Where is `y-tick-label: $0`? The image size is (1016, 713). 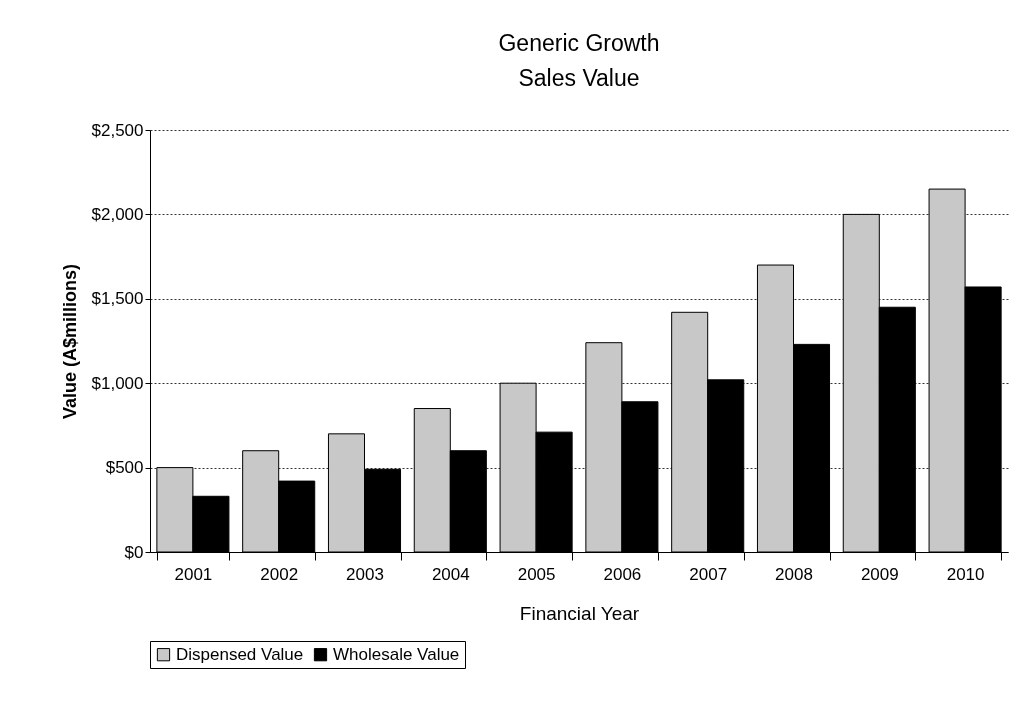
y-tick-label: $0 is located at coordinates (134, 552).